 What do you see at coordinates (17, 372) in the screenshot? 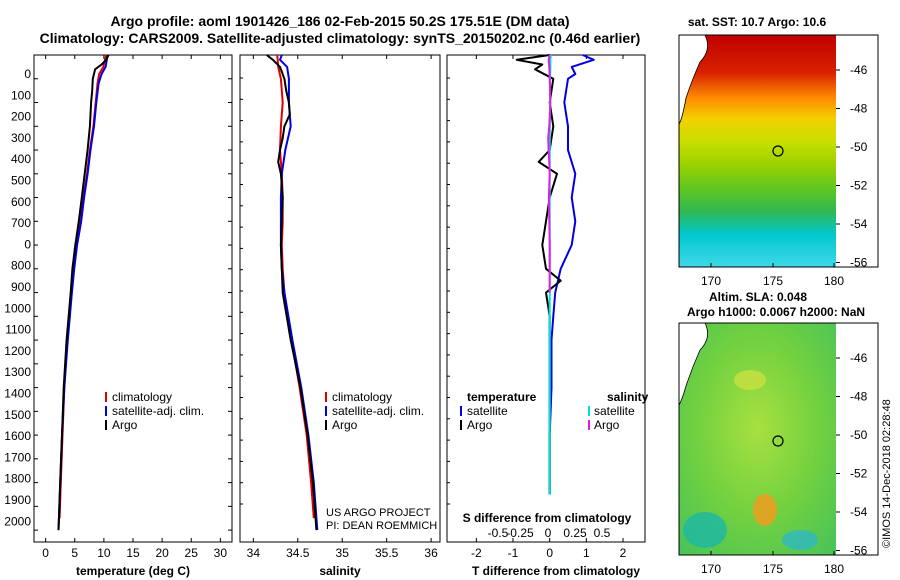
I see `depth-tick-label: 1300` at bounding box center [17, 372].